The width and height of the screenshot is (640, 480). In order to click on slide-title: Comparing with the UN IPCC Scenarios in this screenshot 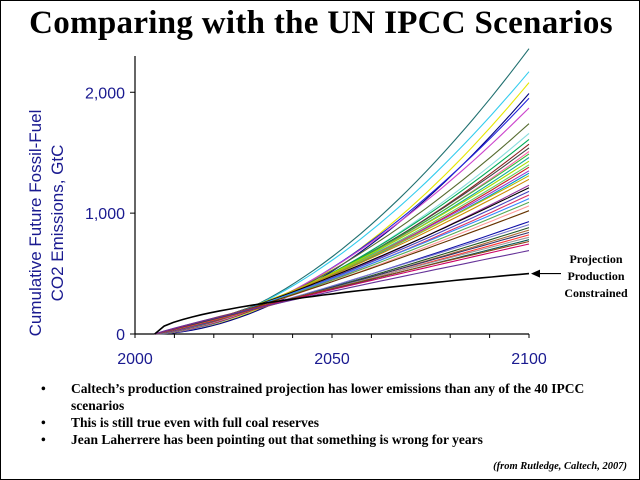, I will do `click(321, 23)`.